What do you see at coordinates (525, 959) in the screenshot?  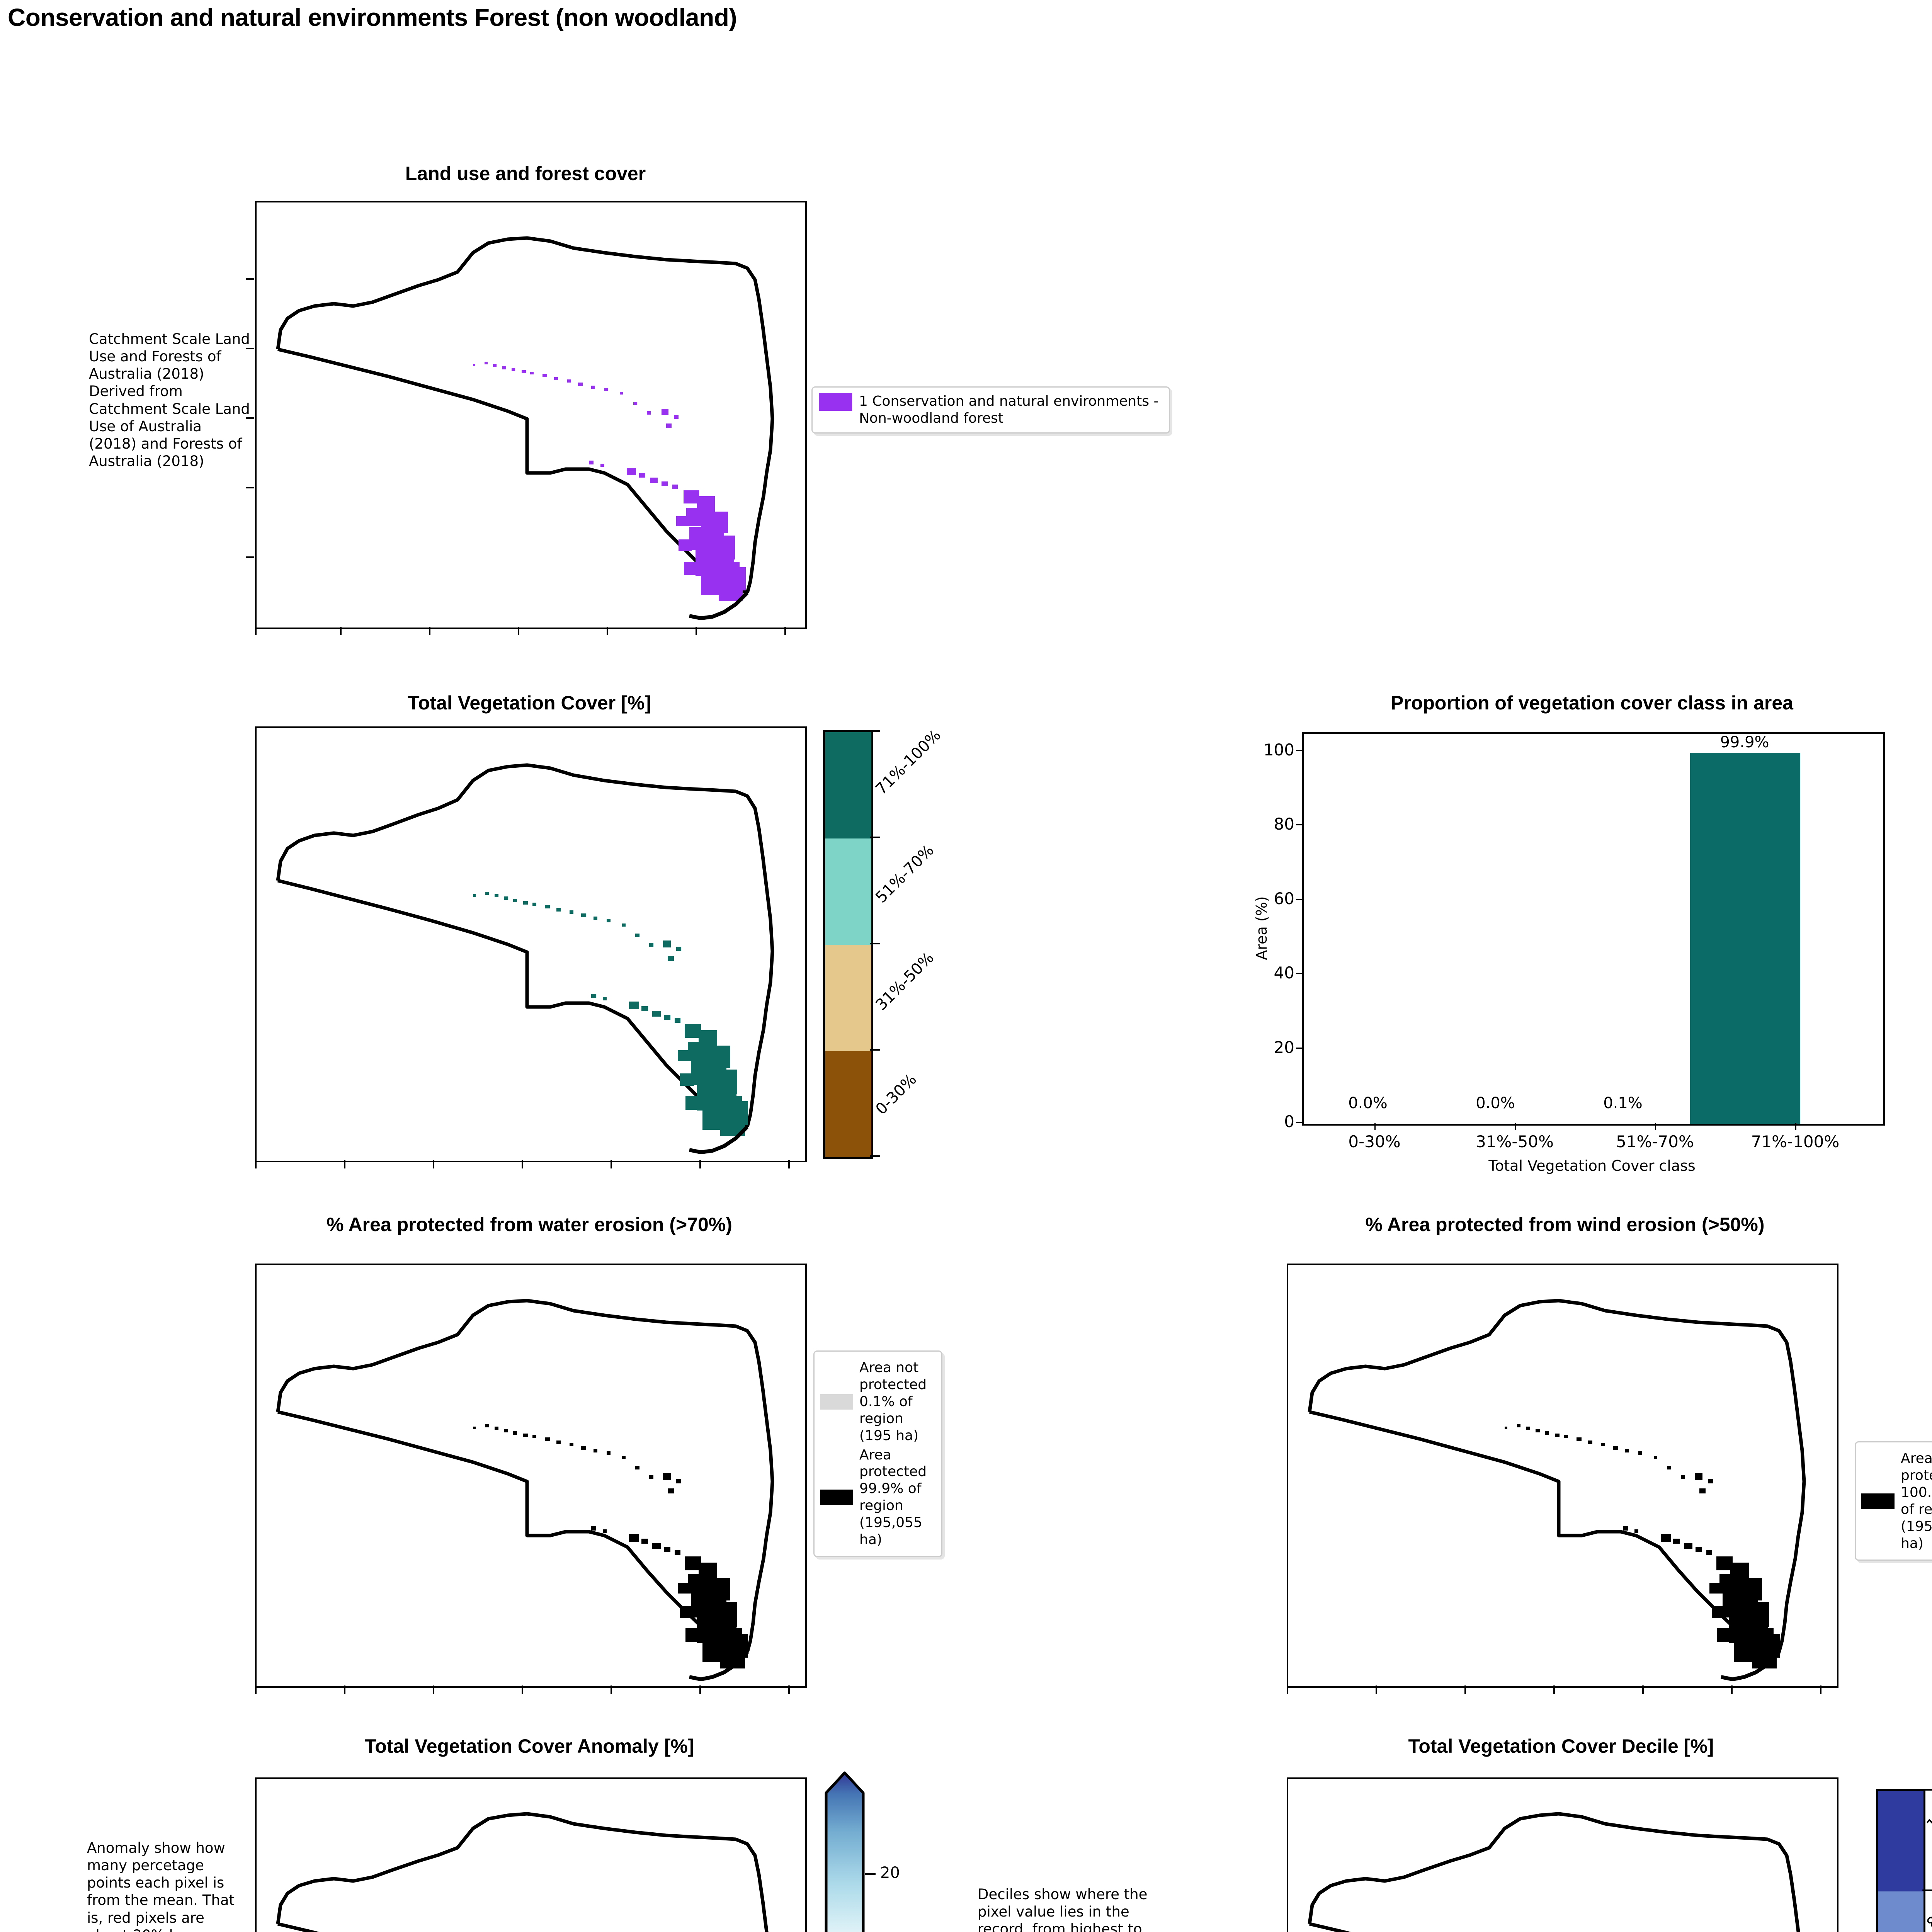 I see `veg-cover-map-svg` at bounding box center [525, 959].